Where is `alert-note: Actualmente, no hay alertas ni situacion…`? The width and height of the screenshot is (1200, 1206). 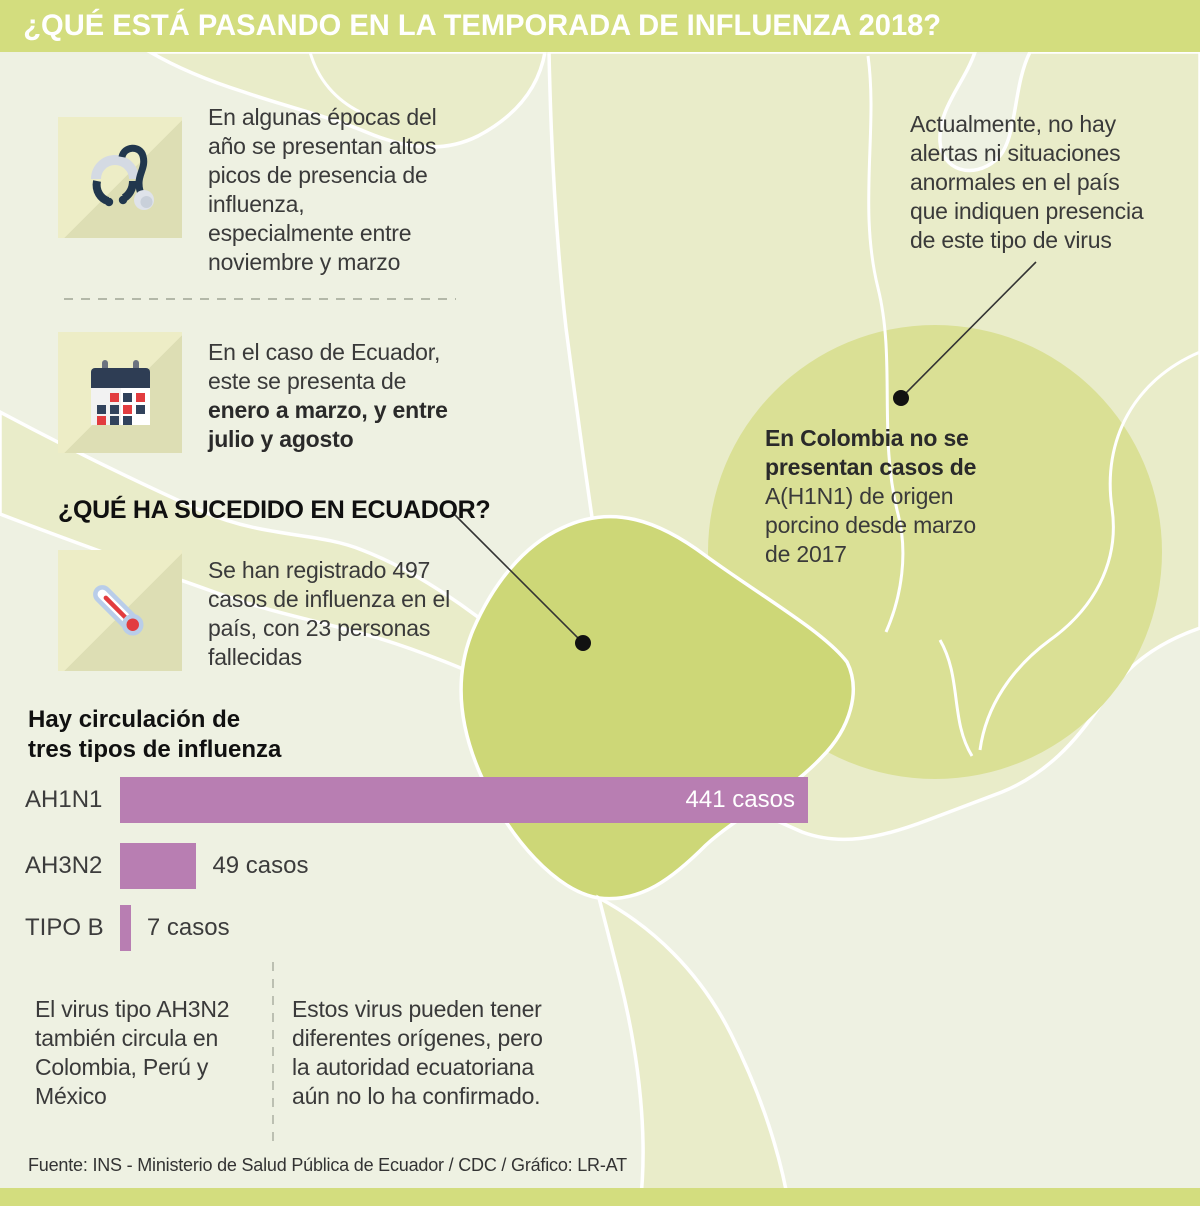
alert-note: Actualmente, no hay alertas ni situacion… is located at coordinates (1027, 182).